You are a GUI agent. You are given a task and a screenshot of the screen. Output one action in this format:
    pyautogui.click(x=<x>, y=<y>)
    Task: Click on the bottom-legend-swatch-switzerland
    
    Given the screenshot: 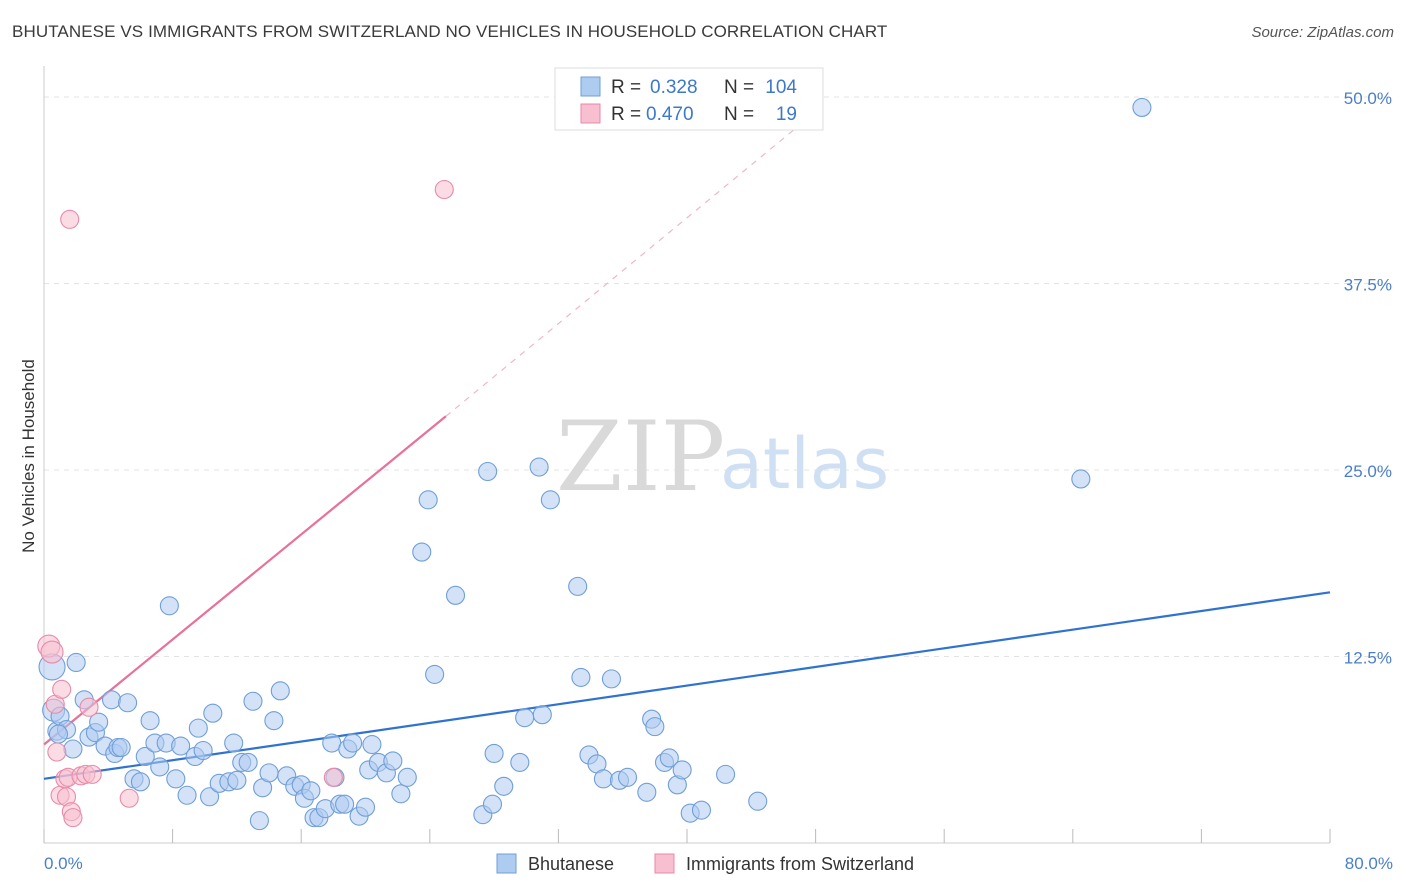 What is the action you would take?
    pyautogui.click(x=664, y=863)
    